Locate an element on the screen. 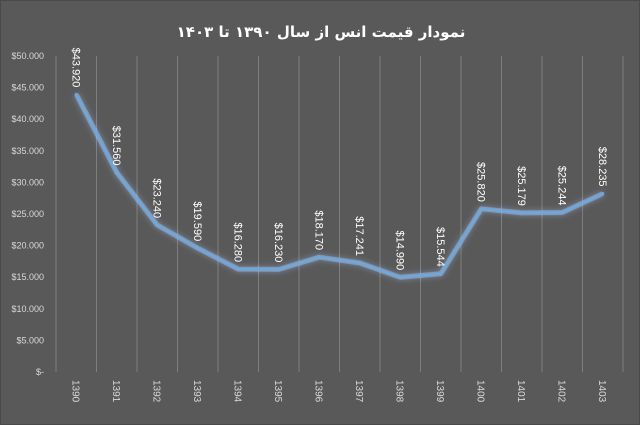 This screenshot has height=425, width=640. data-label: $16.230 is located at coordinates (278, 243).